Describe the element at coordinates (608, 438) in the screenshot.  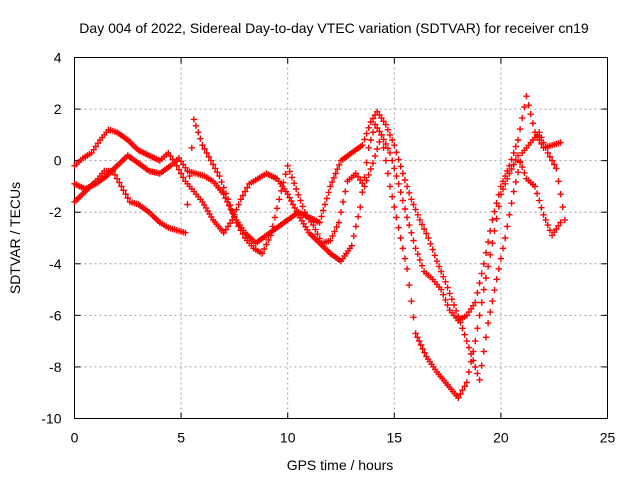
I see `x-tick-label: 25` at that location.